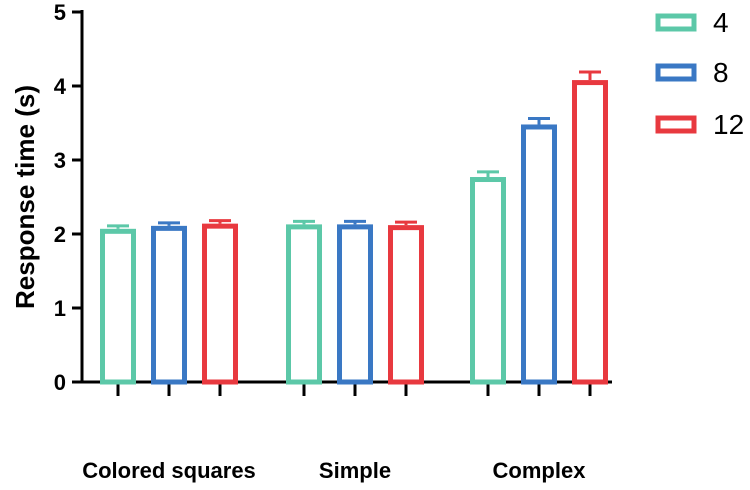 The width and height of the screenshot is (750, 490). What do you see at coordinates (60, 160) in the screenshot?
I see `y-tick-label: 3` at bounding box center [60, 160].